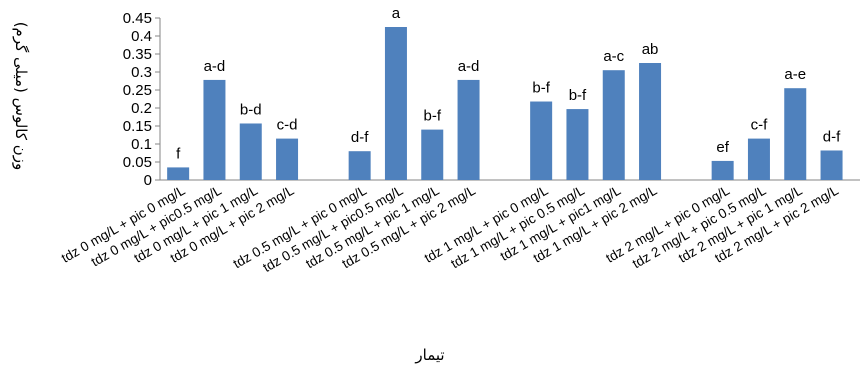 The image size is (861, 367). What do you see at coordinates (141, 108) in the screenshot?
I see `y-tick-label: 0.2` at bounding box center [141, 108].